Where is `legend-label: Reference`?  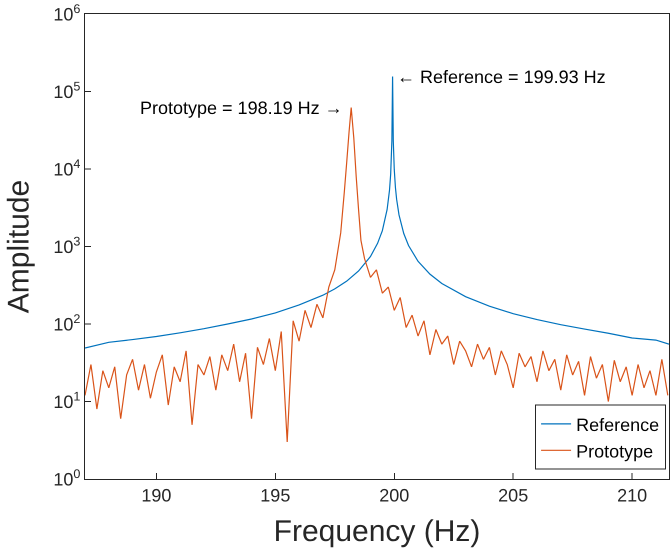
legend-label: Reference is located at coordinates (618, 424).